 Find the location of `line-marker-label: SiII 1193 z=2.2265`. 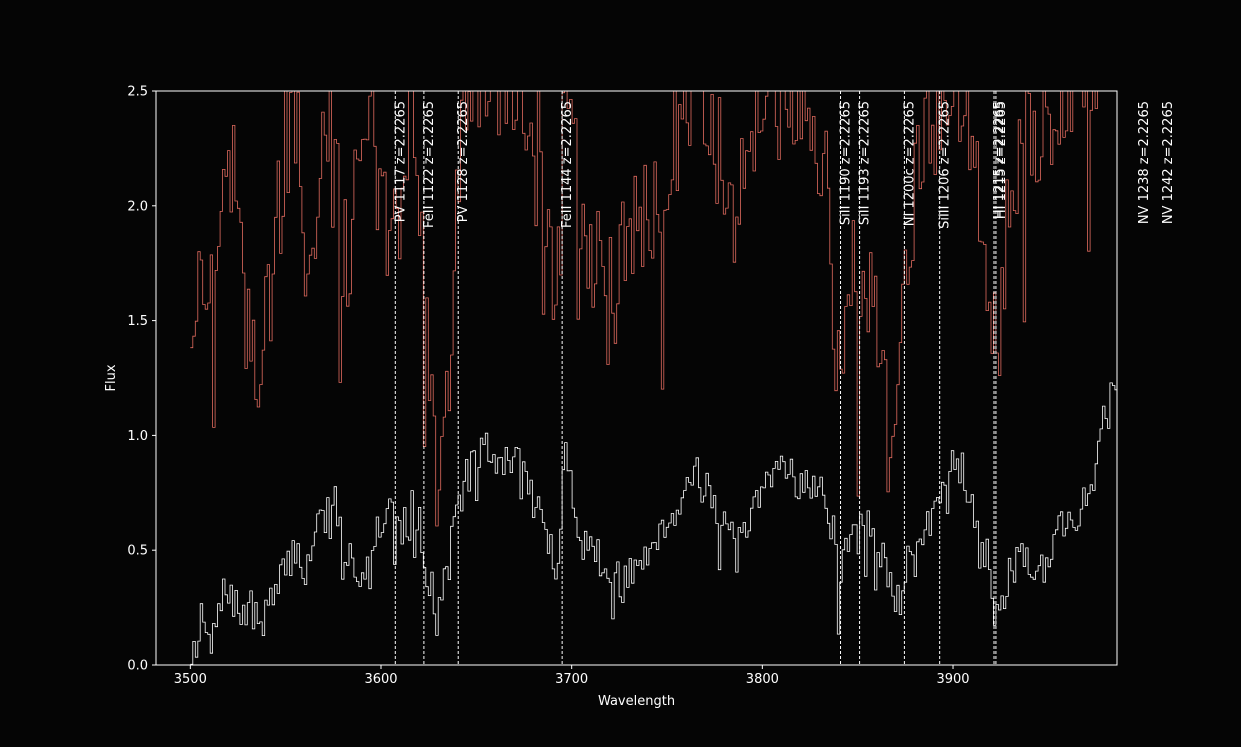

line-marker-label: SiII 1193 z=2.2265 is located at coordinates (865, 163).